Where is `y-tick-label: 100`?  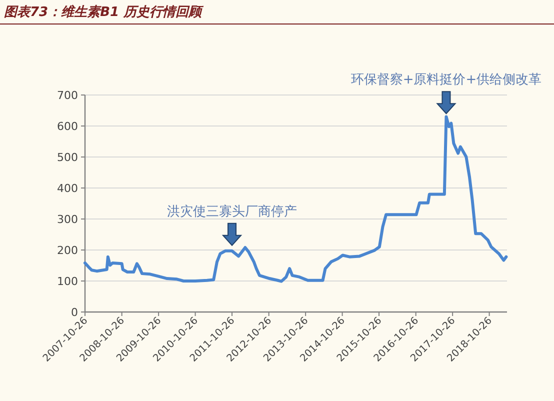 y-tick-label: 100 is located at coordinates (67, 281).